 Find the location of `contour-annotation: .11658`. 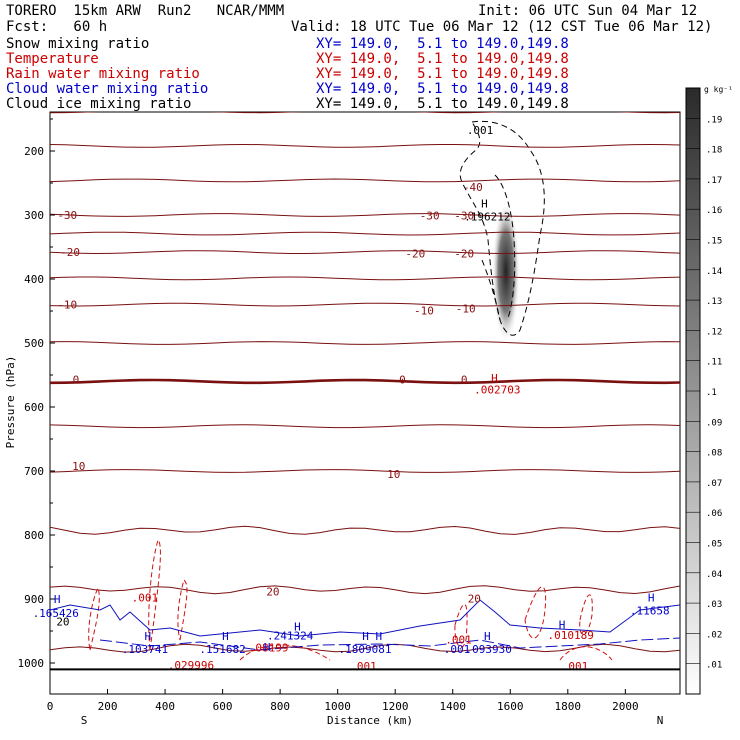

contour-annotation: .11658 is located at coordinates (650, 611).